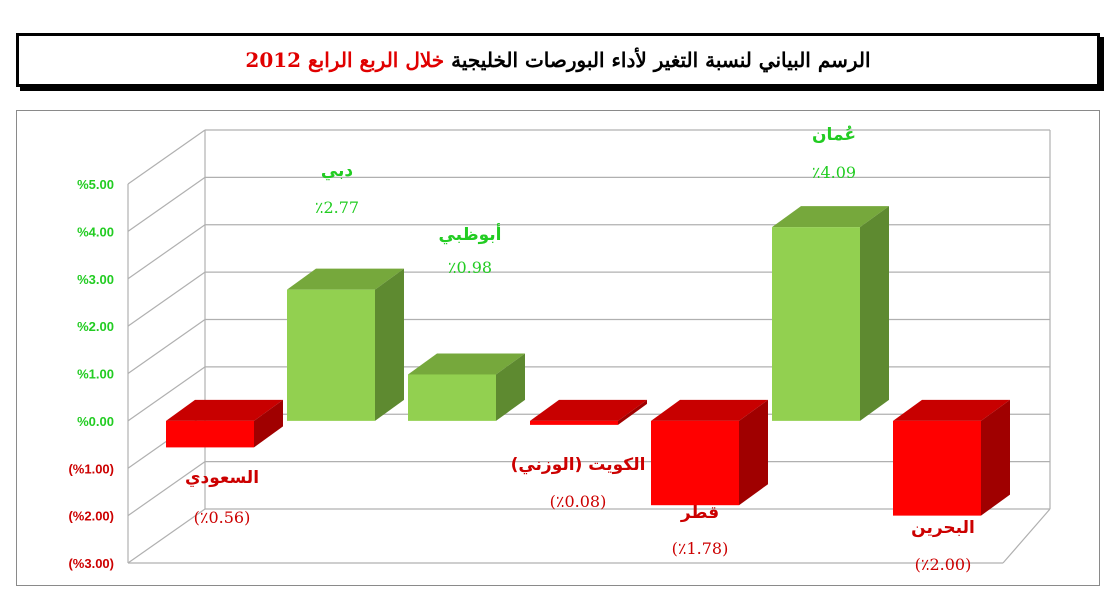 This screenshot has height=604, width=1120. I want to click on y-tick-label: %3.00, so click(95, 279).